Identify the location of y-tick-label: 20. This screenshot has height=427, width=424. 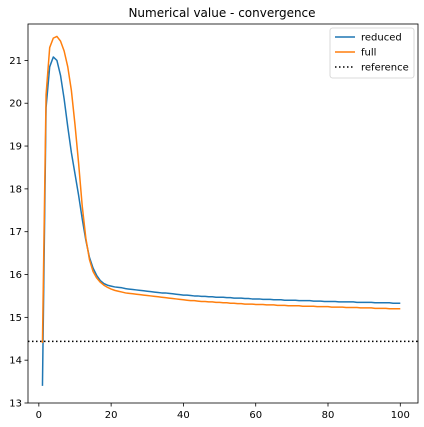
(15, 104).